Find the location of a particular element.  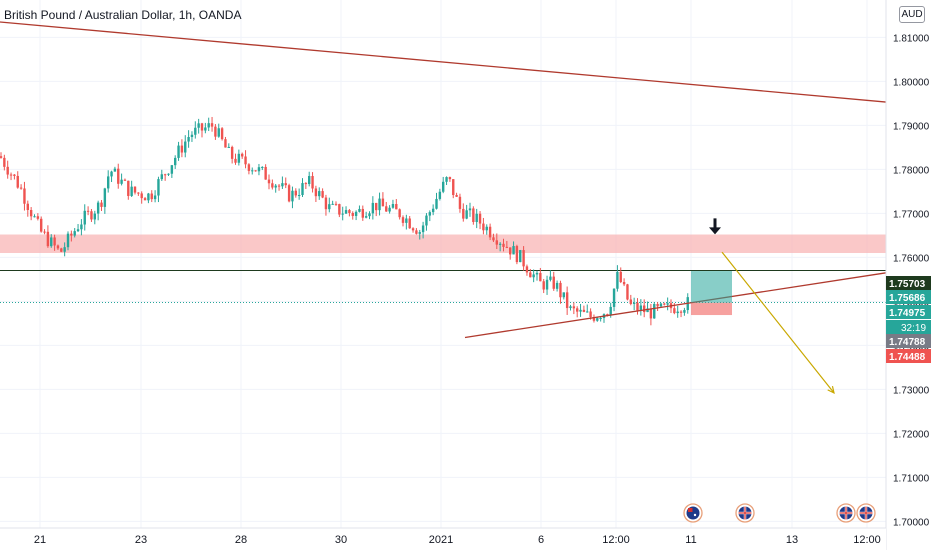

price-label-text: 1.74488 is located at coordinates (907, 357).